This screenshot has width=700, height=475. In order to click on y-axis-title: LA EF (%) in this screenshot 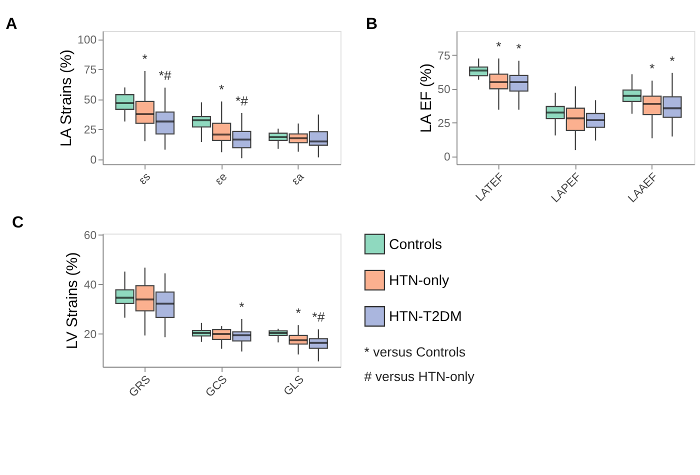, I will do `click(426, 98)`.